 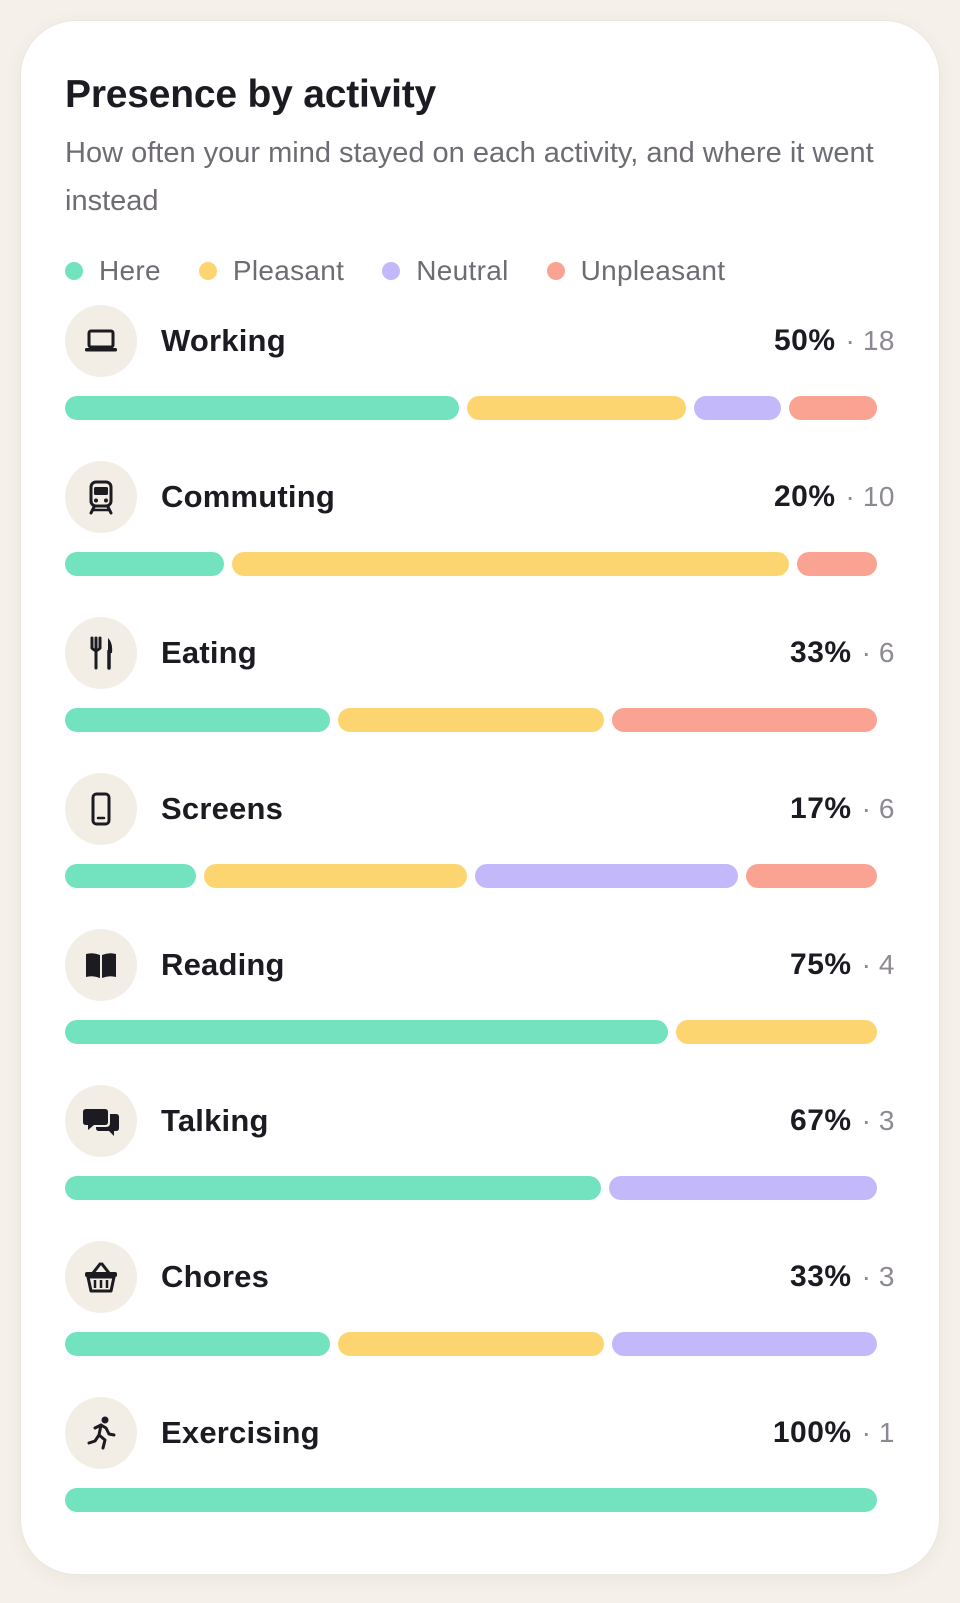 I want to click on legend-label: Here, so click(x=130, y=270).